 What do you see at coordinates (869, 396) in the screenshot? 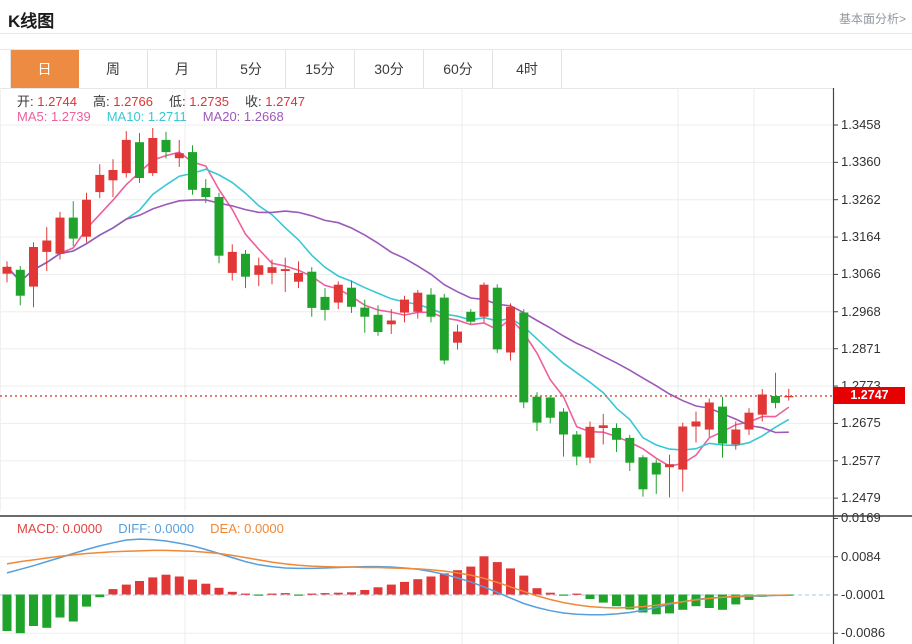
I see `current-price-badge: 1.2747` at bounding box center [869, 396].